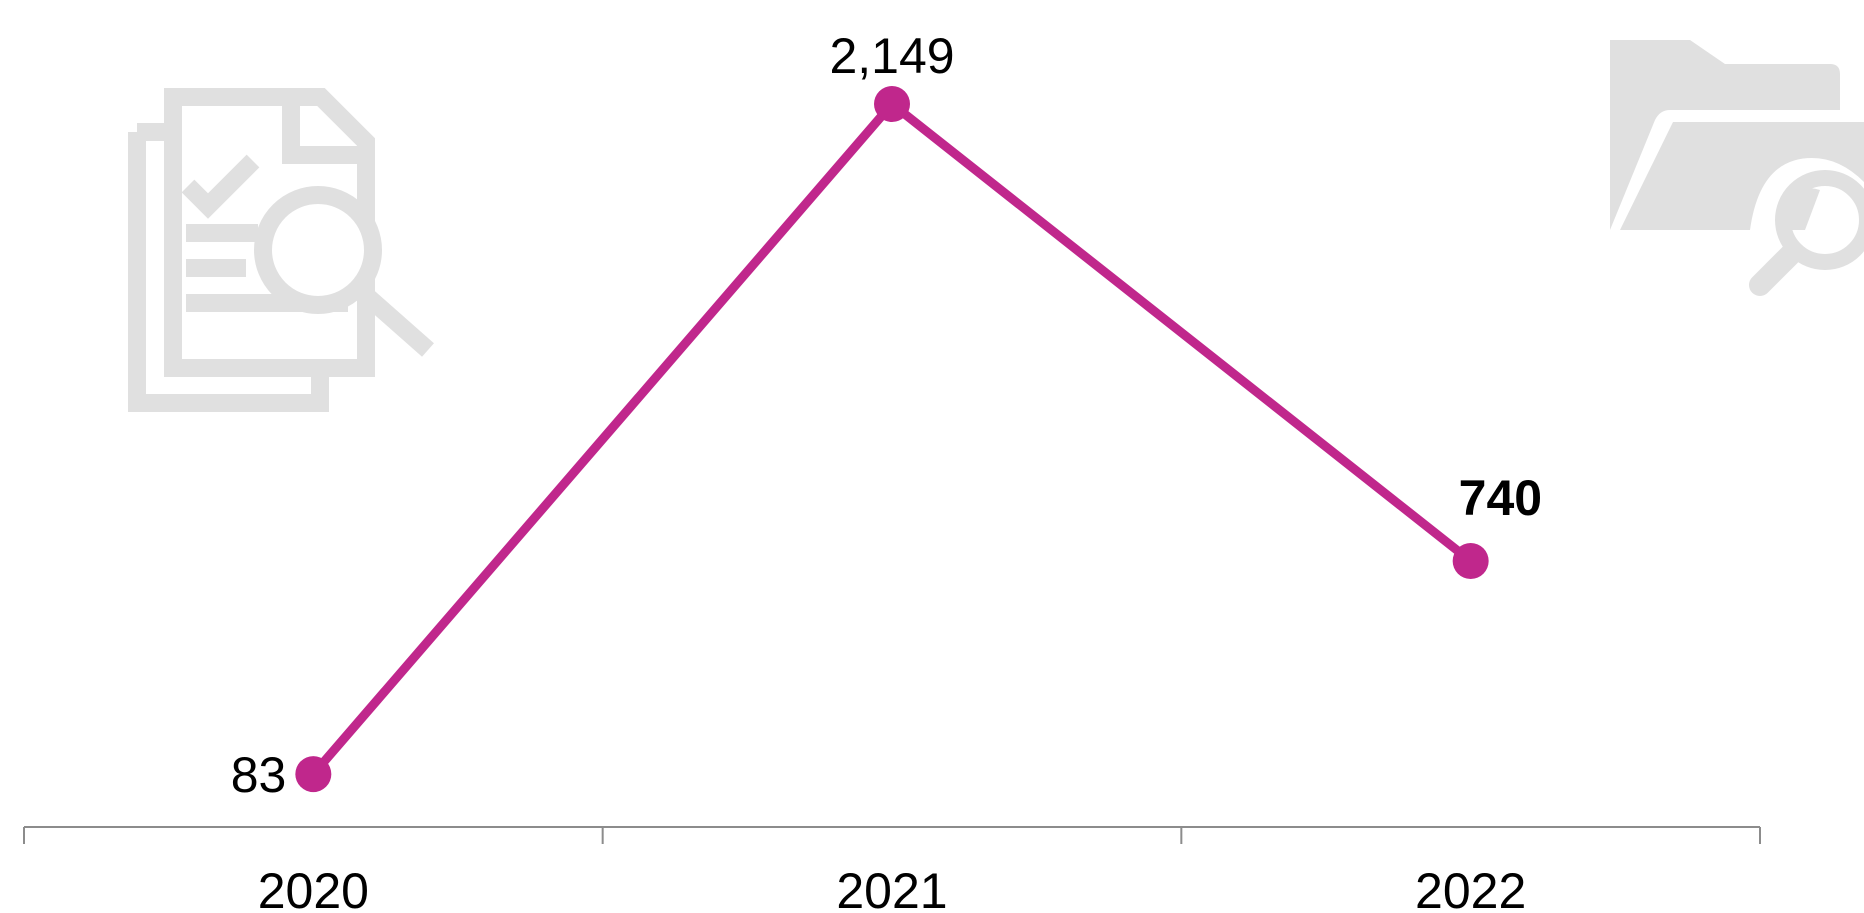  Describe the element at coordinates (259, 775) in the screenshot. I see `data-label-2020: 83` at that location.